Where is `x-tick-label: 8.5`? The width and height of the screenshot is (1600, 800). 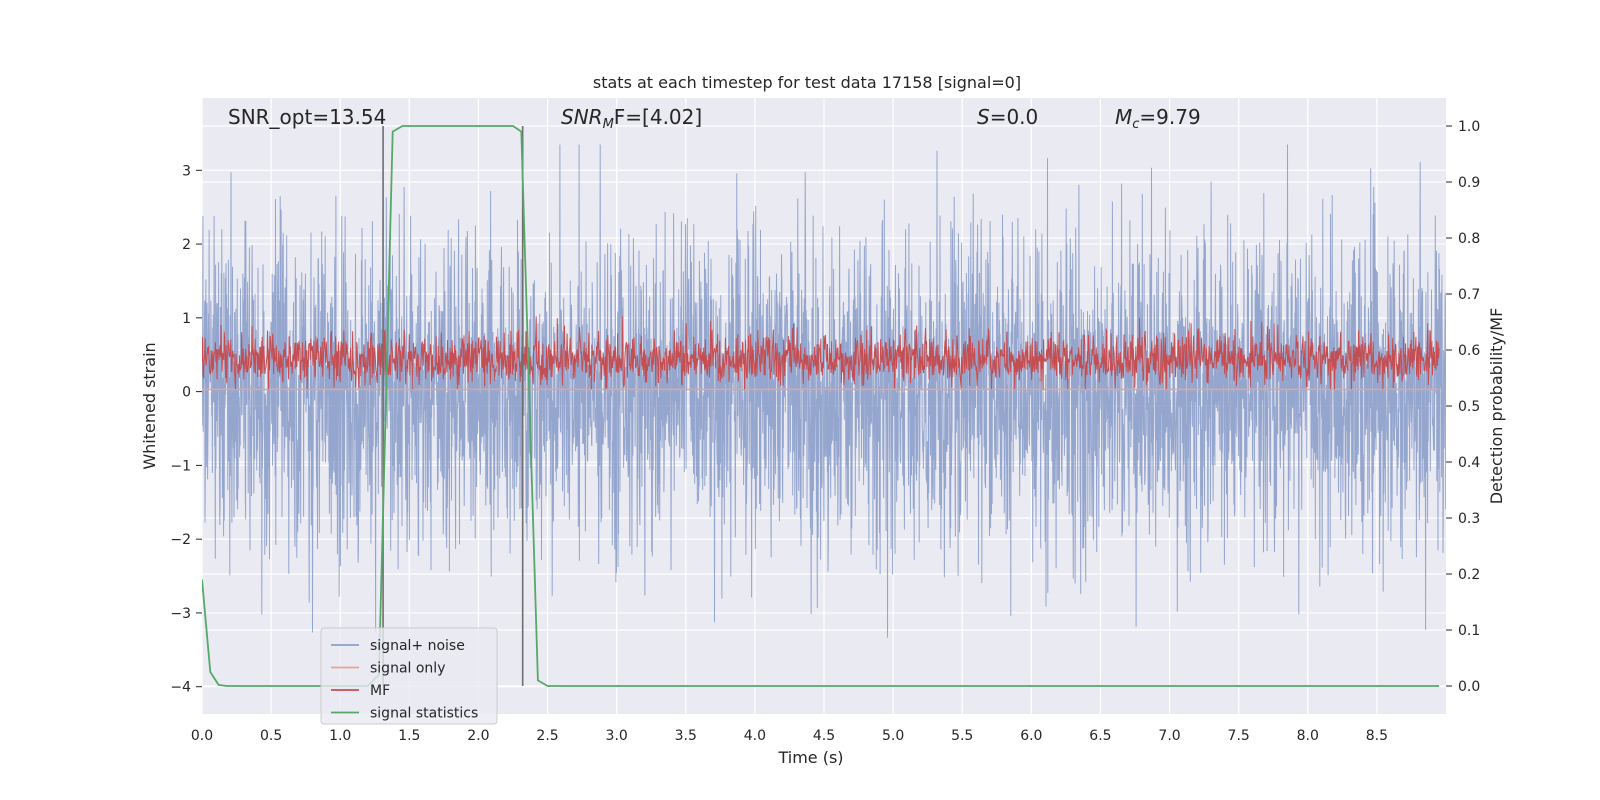
x-tick-label: 8.5 is located at coordinates (1377, 736).